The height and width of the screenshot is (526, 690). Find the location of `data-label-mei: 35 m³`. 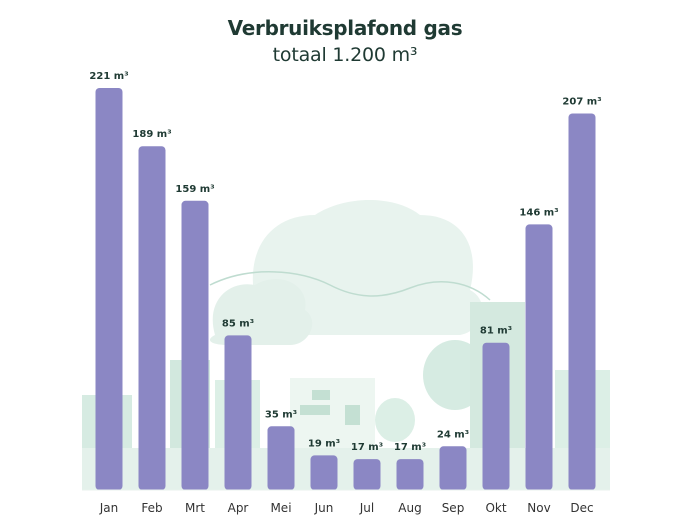

data-label-mei: 35 m³ is located at coordinates (281, 414).